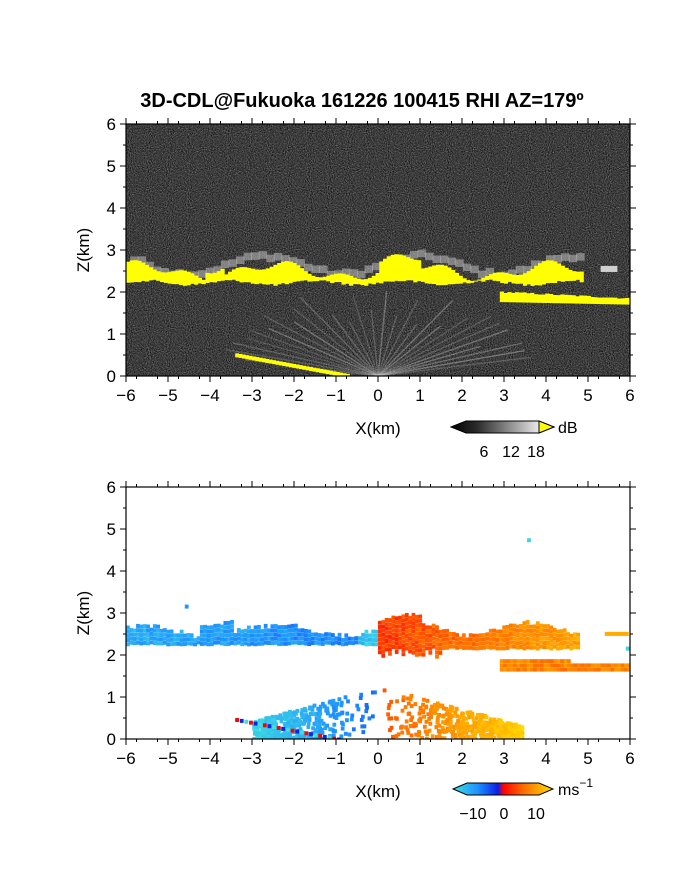 Image resolution: width=680 pixels, height=880 pixels. I want to click on y-tick-label: 6, so click(111, 487).